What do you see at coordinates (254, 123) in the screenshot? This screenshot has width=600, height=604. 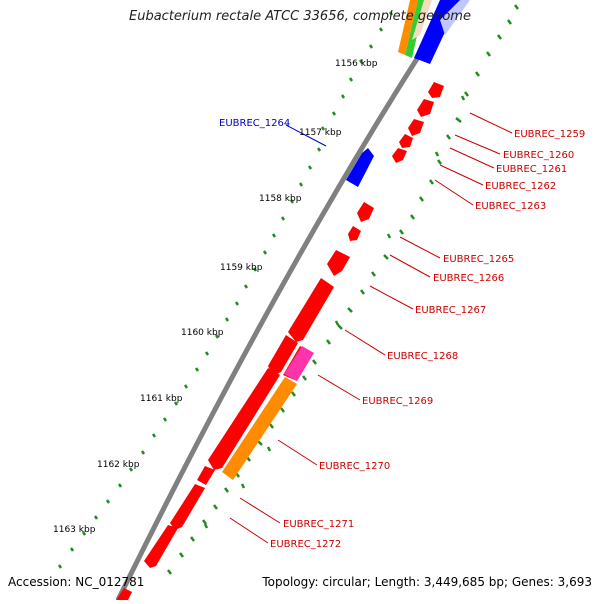 I see `gene-label: EUBREC_1264` at bounding box center [254, 123].